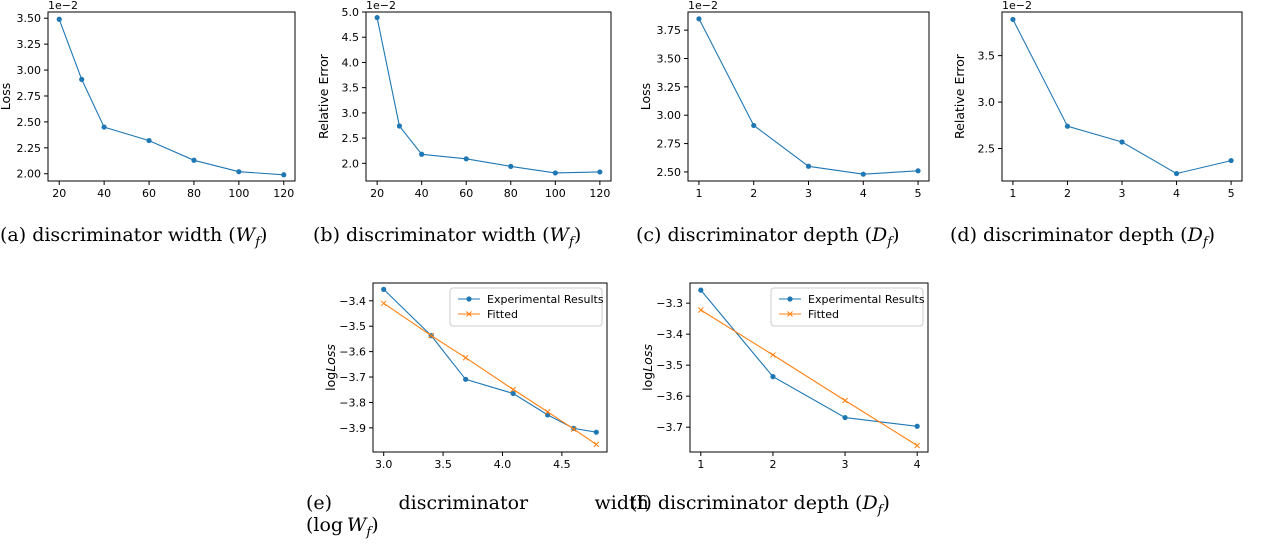 Image resolution: width=1261 pixels, height=552 pixels. What do you see at coordinates (669, 303) in the screenshot?
I see `chart-f-ytick-label: −3.3` at bounding box center [669, 303].